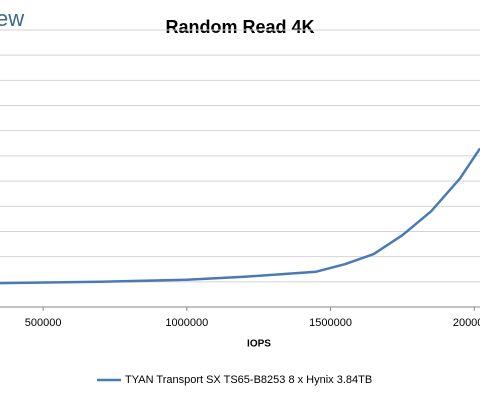 This screenshot has width=480, height=401. I want to click on logo: ew, so click(12, 18).